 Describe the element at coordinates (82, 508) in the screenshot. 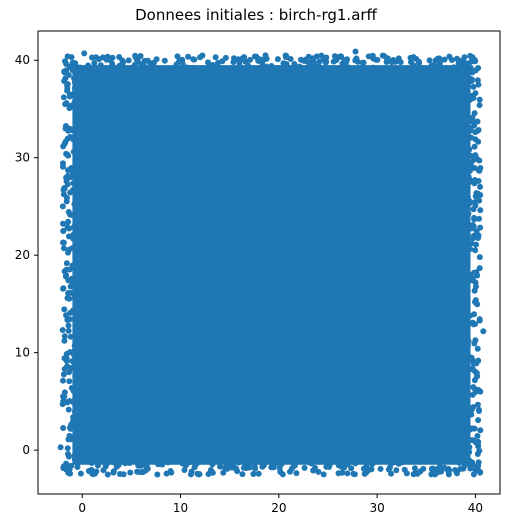

I see `x-tick-label: 0` at that location.